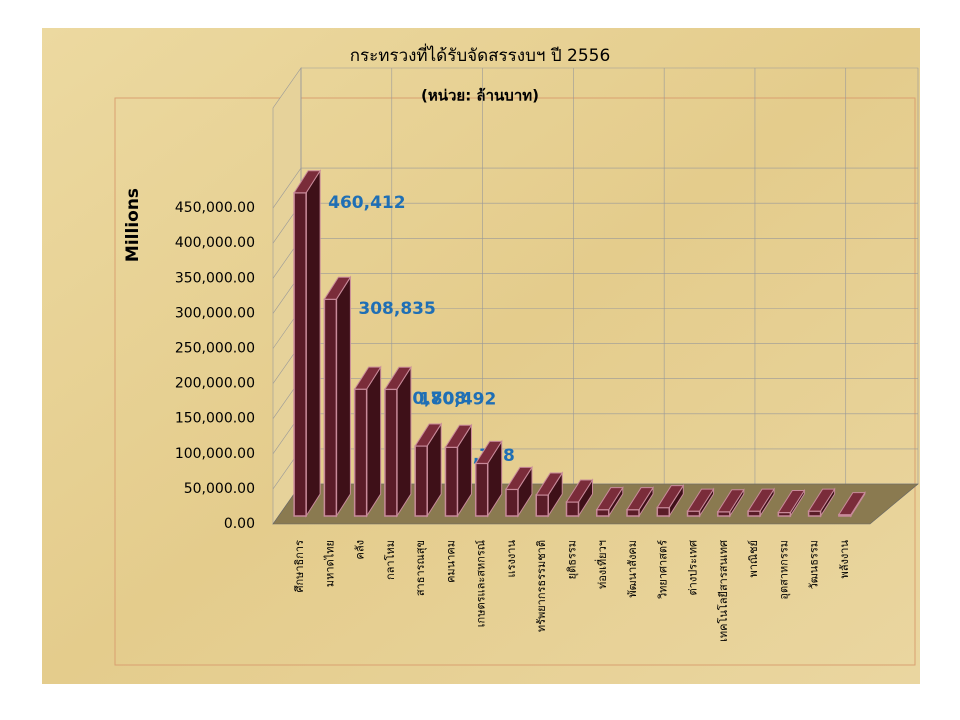  I want to click on x-tick-label: คลัง, so click(360, 549).